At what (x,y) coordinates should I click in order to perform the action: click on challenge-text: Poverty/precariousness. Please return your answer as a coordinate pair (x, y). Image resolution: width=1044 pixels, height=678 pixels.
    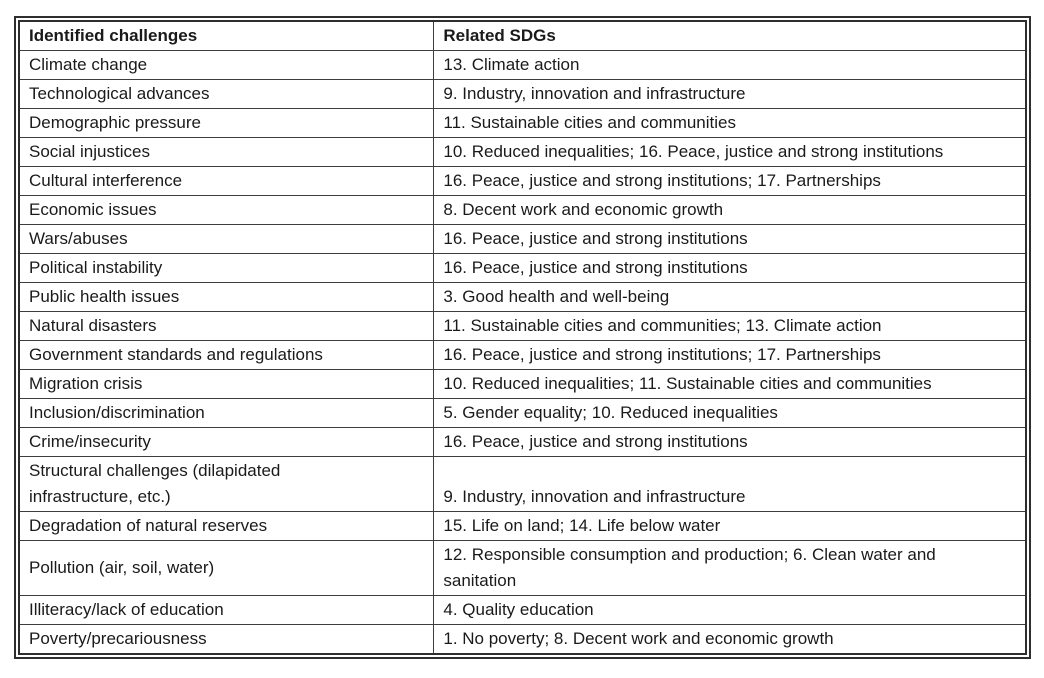
    Looking at the image, I should click on (118, 638).